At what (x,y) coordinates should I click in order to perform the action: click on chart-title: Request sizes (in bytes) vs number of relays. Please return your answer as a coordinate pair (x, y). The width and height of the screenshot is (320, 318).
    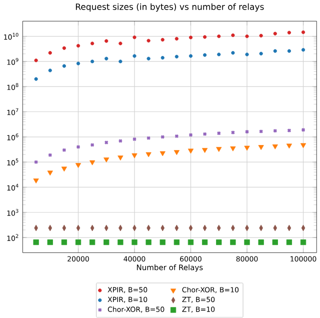
    Looking at the image, I should click on (170, 8).